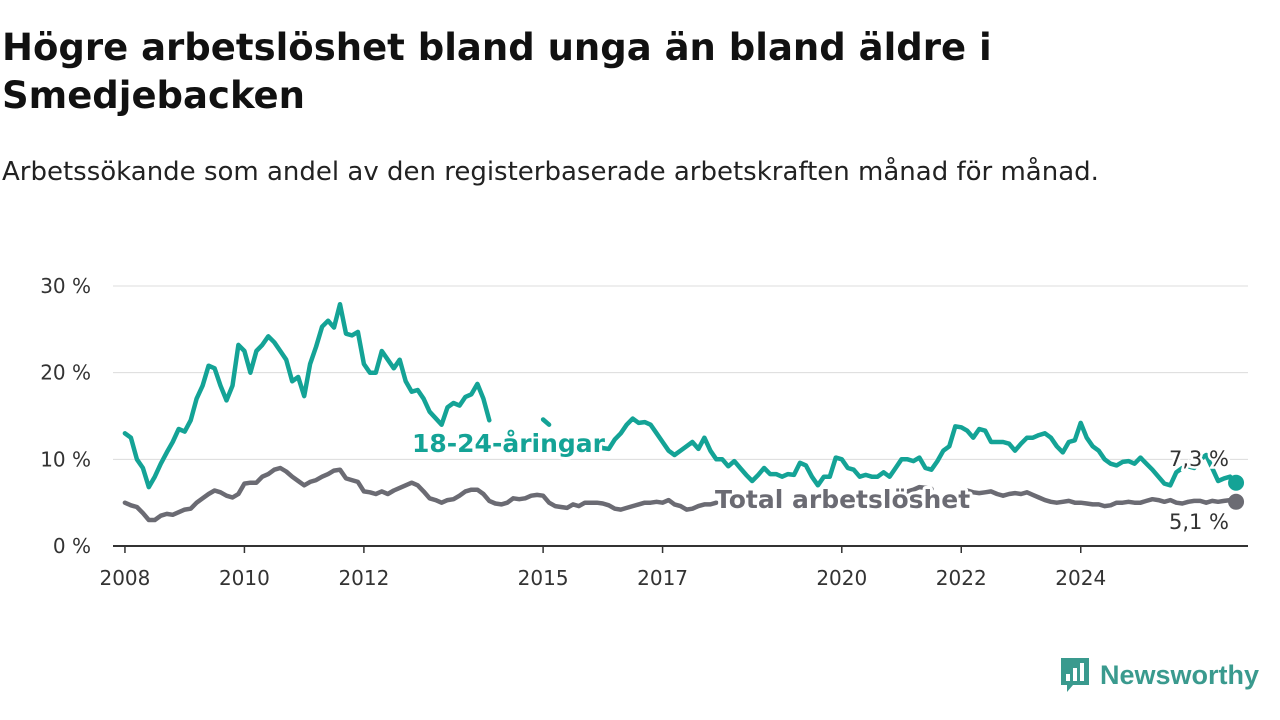 The width and height of the screenshot is (1280, 720). I want to click on x-tick-label: 2010, so click(244, 578).